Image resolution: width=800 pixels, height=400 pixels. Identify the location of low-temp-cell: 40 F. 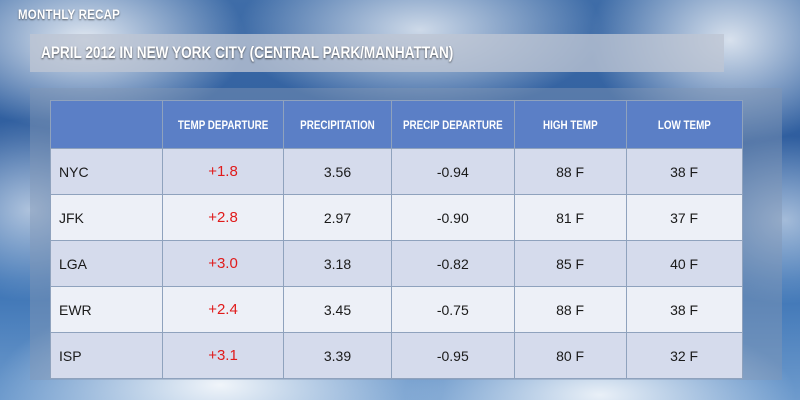
(684, 263).